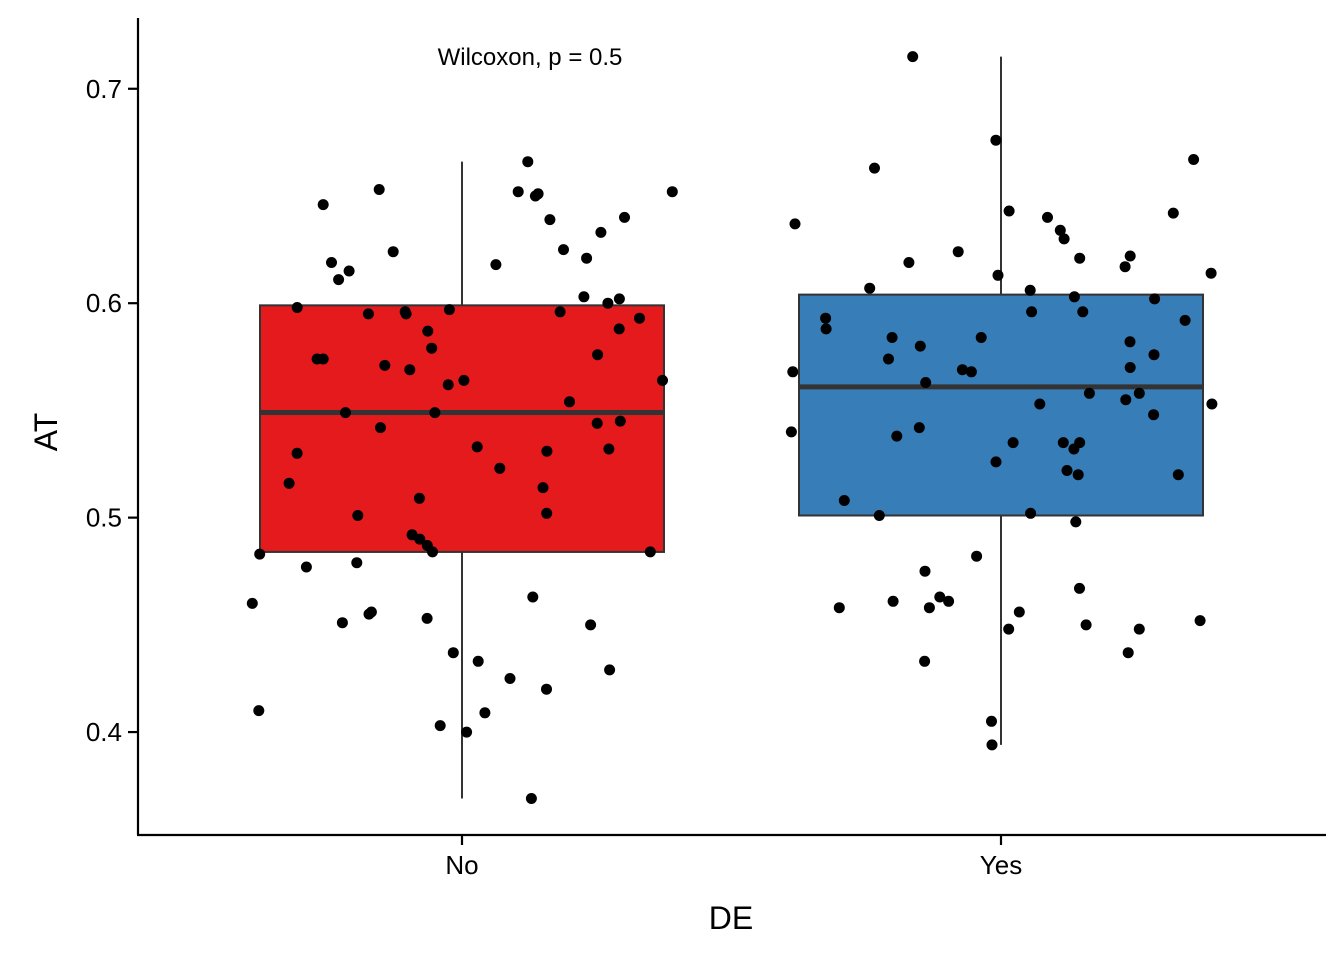 The height and width of the screenshot is (960, 1344). Describe the element at coordinates (461, 865) in the screenshot. I see `x-tick-label: No` at that location.